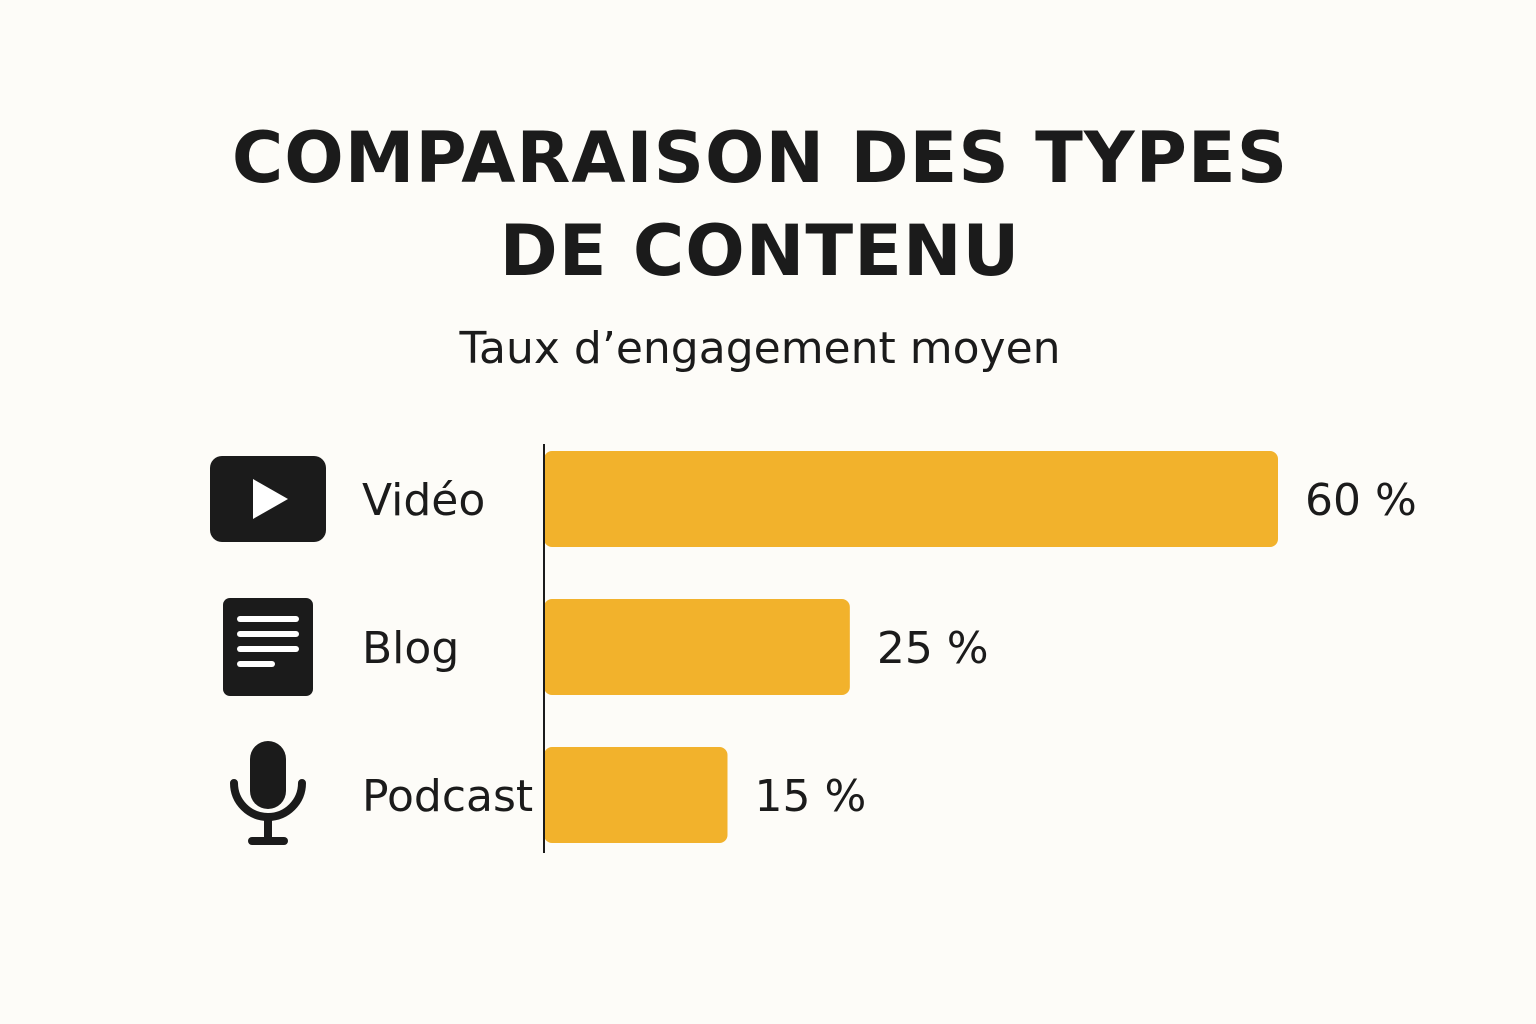 This screenshot has height=1024, width=1536. I want to click on chart-title-line-2: DE CONTENU, so click(760, 251).